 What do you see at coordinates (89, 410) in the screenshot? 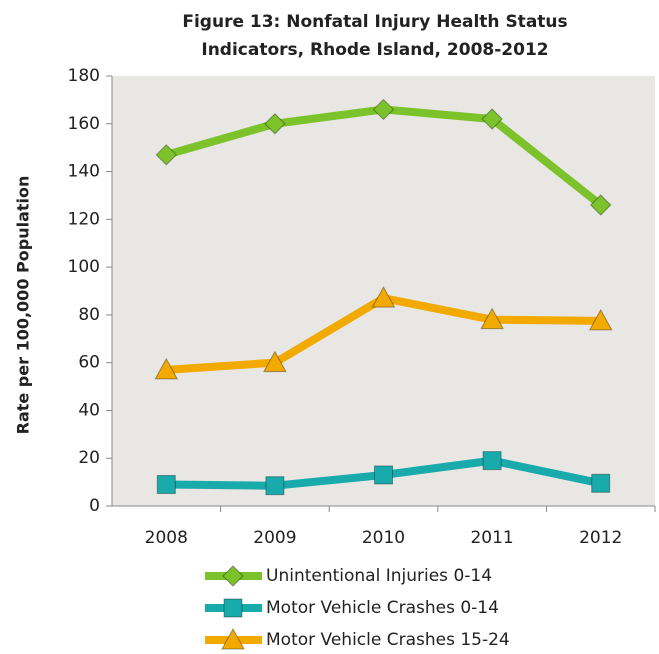
I see `y-tick-label: 40` at bounding box center [89, 410].